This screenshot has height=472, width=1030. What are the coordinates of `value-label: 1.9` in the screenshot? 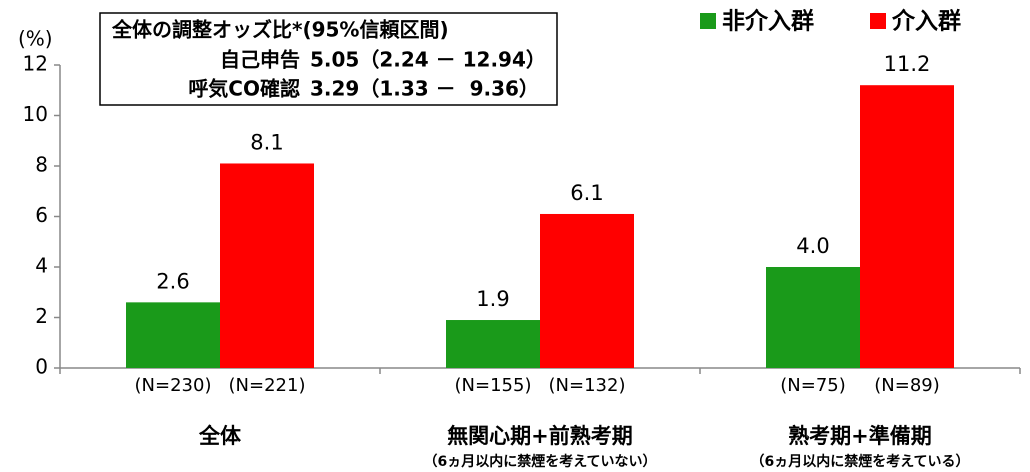 It's located at (492, 299).